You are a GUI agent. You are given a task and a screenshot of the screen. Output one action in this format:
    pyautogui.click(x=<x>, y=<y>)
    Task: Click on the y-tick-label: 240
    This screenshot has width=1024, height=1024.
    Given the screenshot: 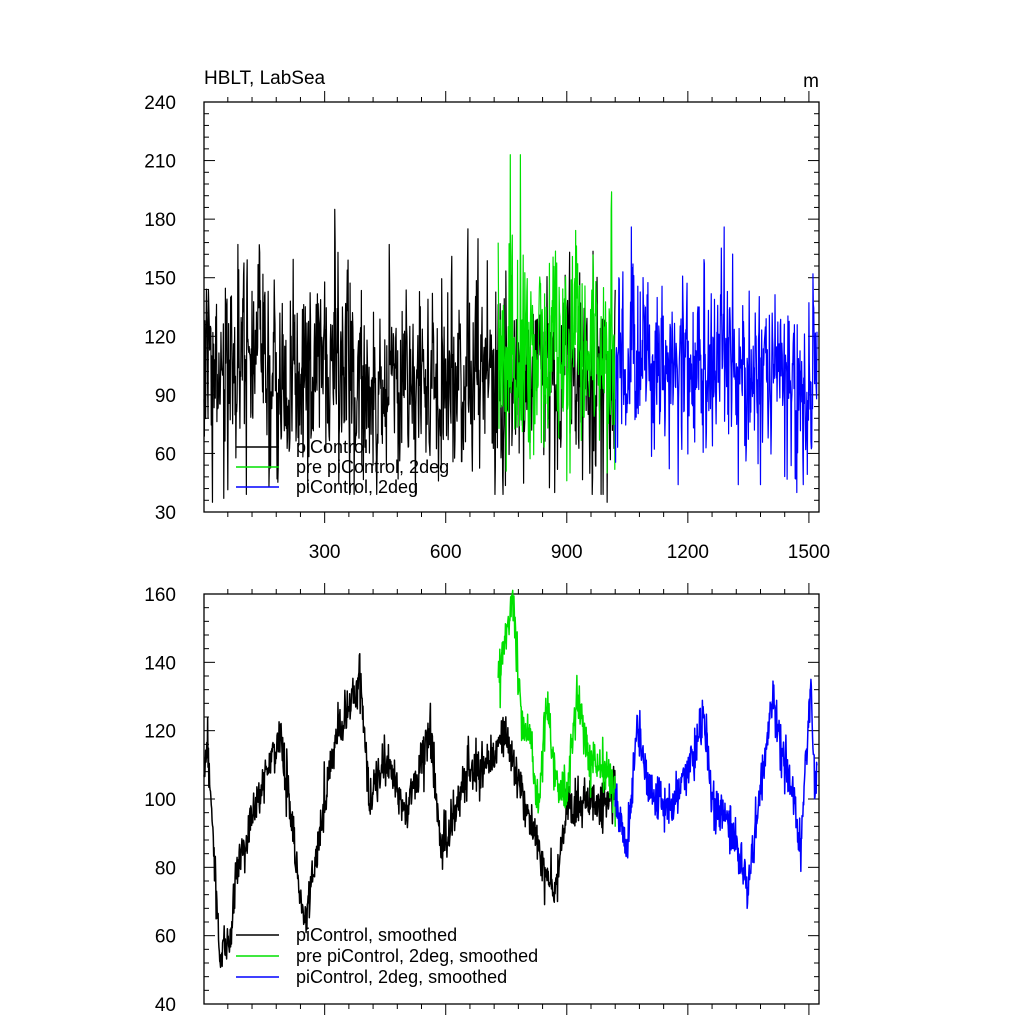 What is the action you would take?
    pyautogui.click(x=160, y=103)
    